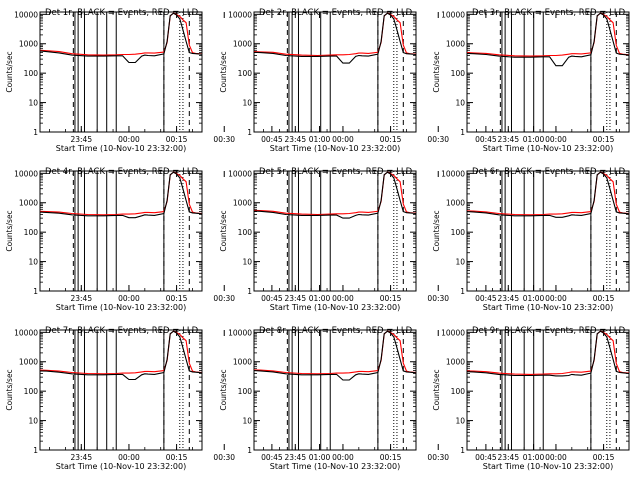 The height and width of the screenshot is (484, 640). I want to click on panel-title: Det 7r, BLACK = Events, RED = LLD, so click(122, 331).